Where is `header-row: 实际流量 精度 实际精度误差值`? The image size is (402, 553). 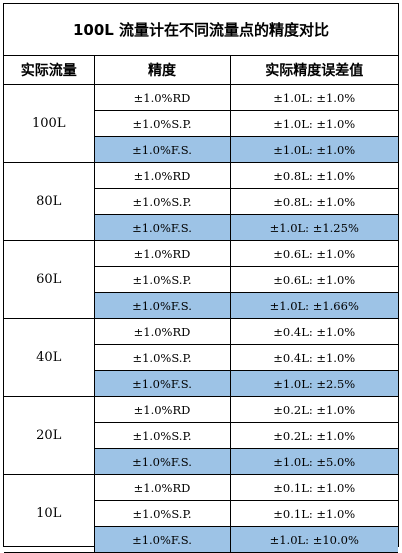 header-row: 实际流量 精度 实际精度误差值 is located at coordinates (201, 70).